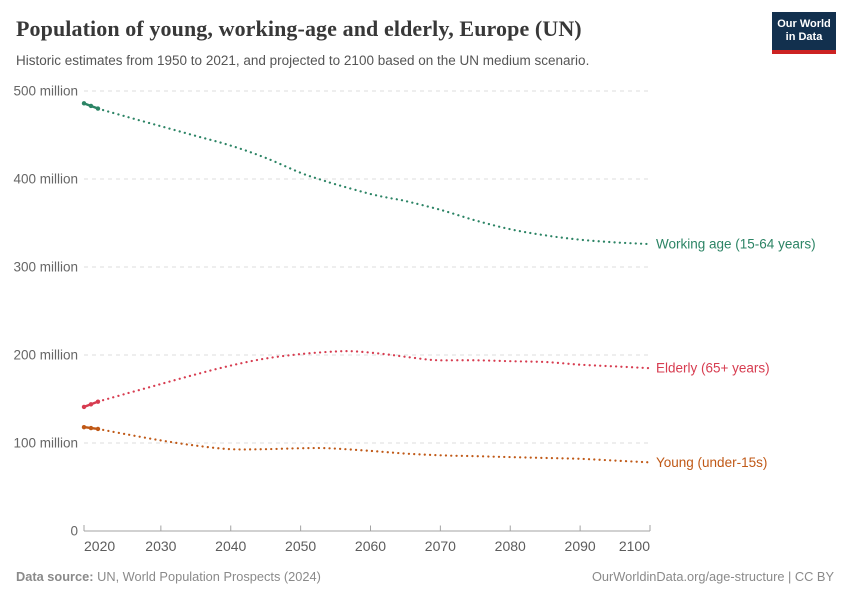  What do you see at coordinates (74, 531) in the screenshot?
I see `y-axis-tick-label: 0` at bounding box center [74, 531].